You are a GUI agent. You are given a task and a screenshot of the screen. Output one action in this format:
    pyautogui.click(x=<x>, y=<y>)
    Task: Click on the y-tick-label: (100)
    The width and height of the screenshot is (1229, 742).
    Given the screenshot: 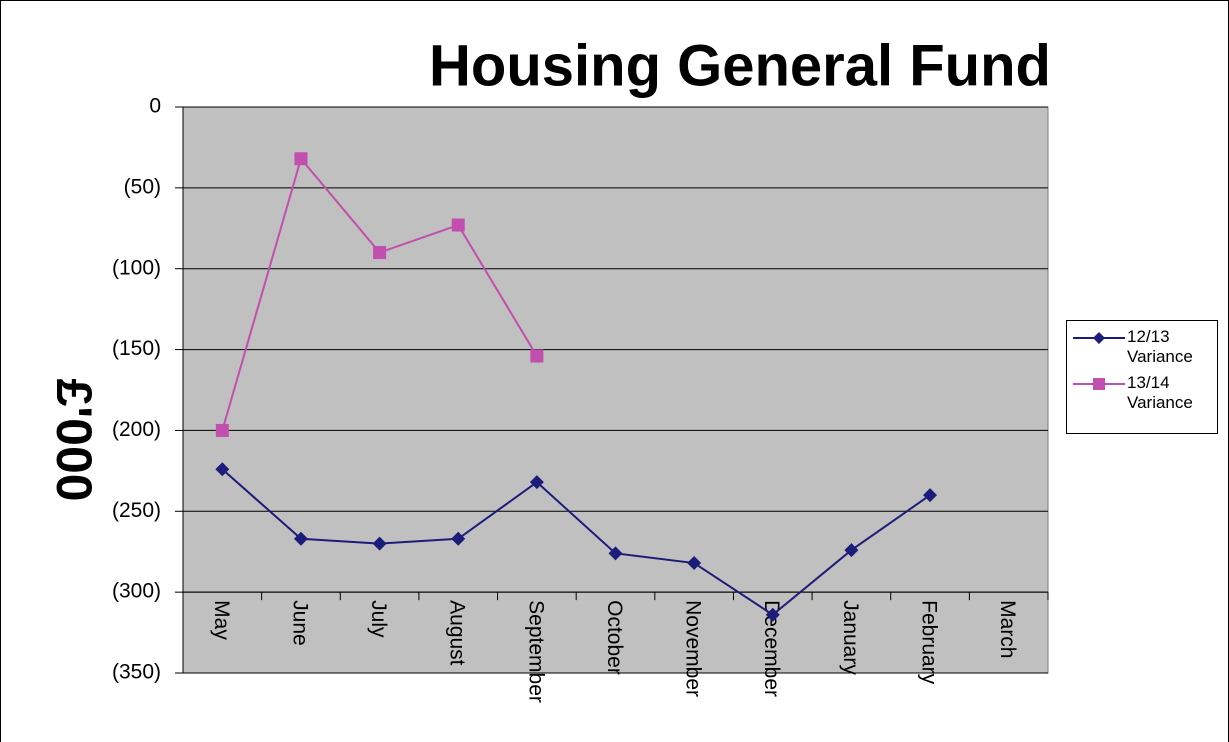 What is the action you would take?
    pyautogui.click(x=136, y=267)
    